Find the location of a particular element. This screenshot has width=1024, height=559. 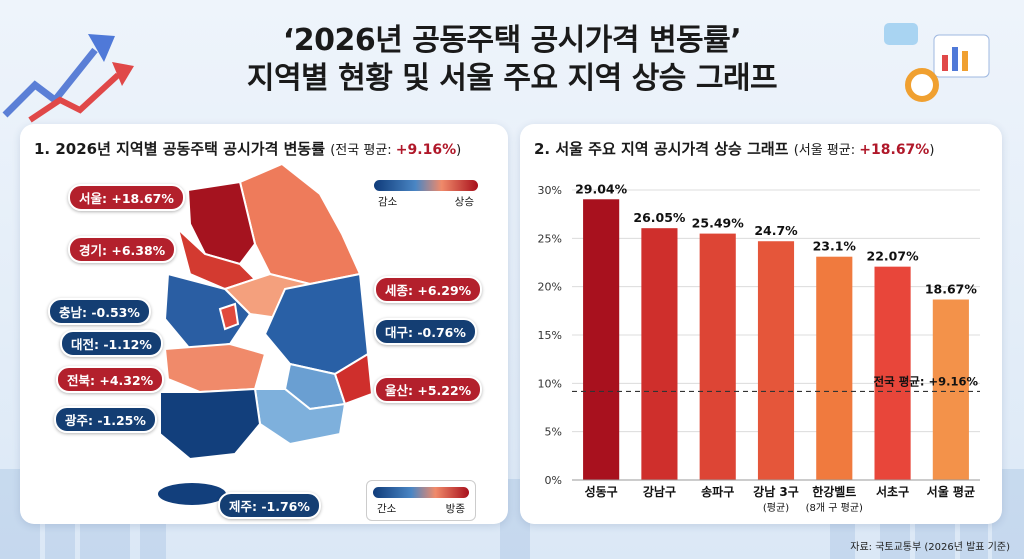

y-tick-label: 0% is located at coordinates (553, 480).